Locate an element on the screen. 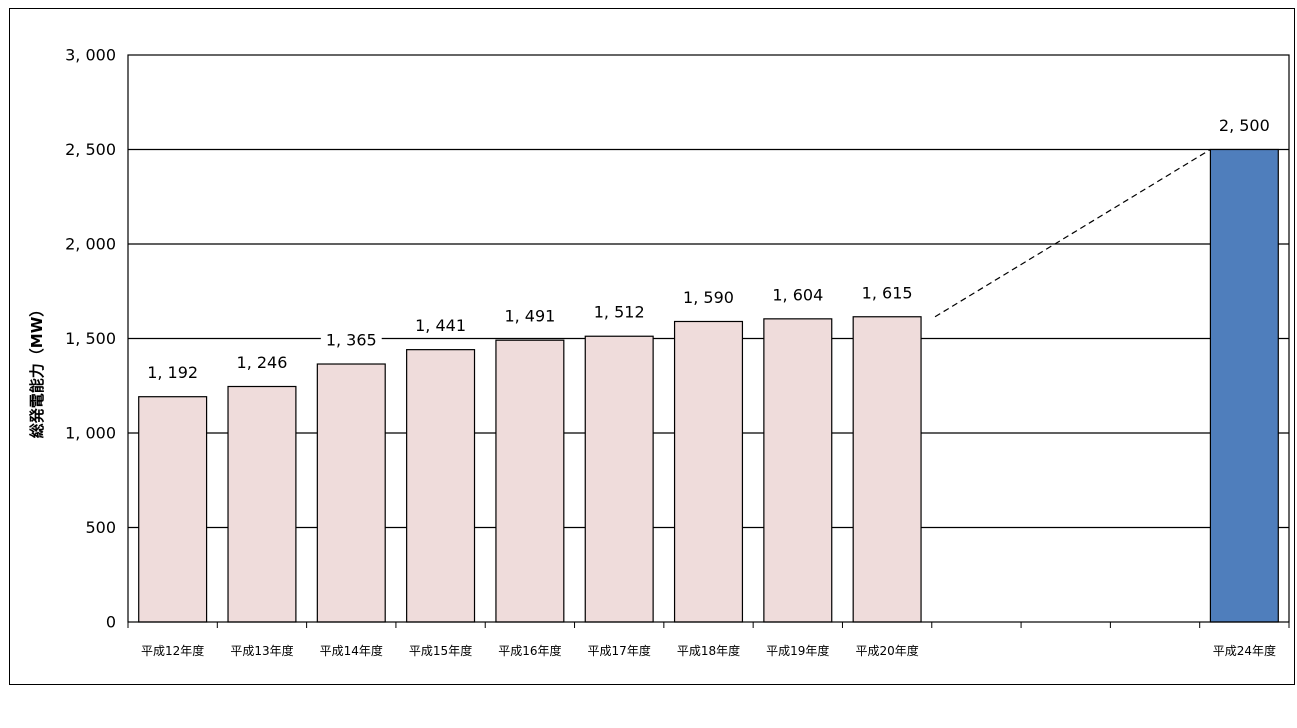 The height and width of the screenshot is (728, 1297). x-tick-label: 平成18年度 is located at coordinates (708, 650).